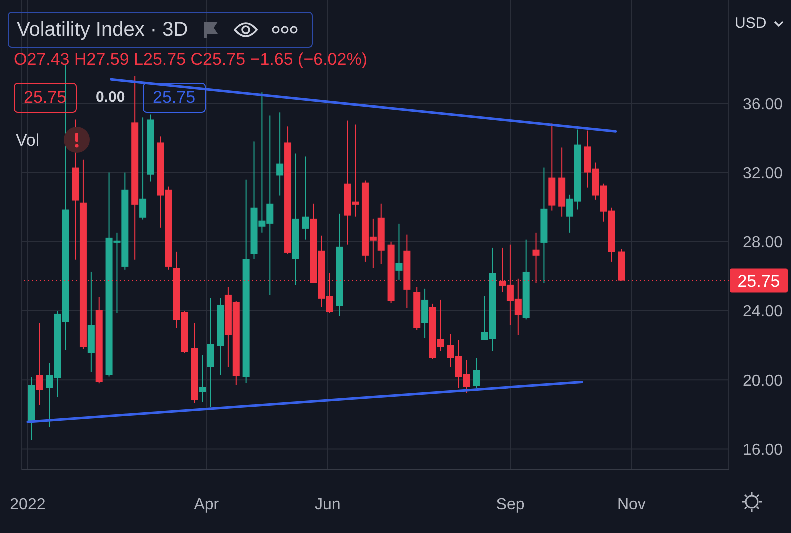 The height and width of the screenshot is (533, 791). What do you see at coordinates (191, 60) in the screenshot?
I see `annotation: O27.43 H27.59 L25.75 C25.75 −1.65 (−6.02%)` at bounding box center [191, 60].